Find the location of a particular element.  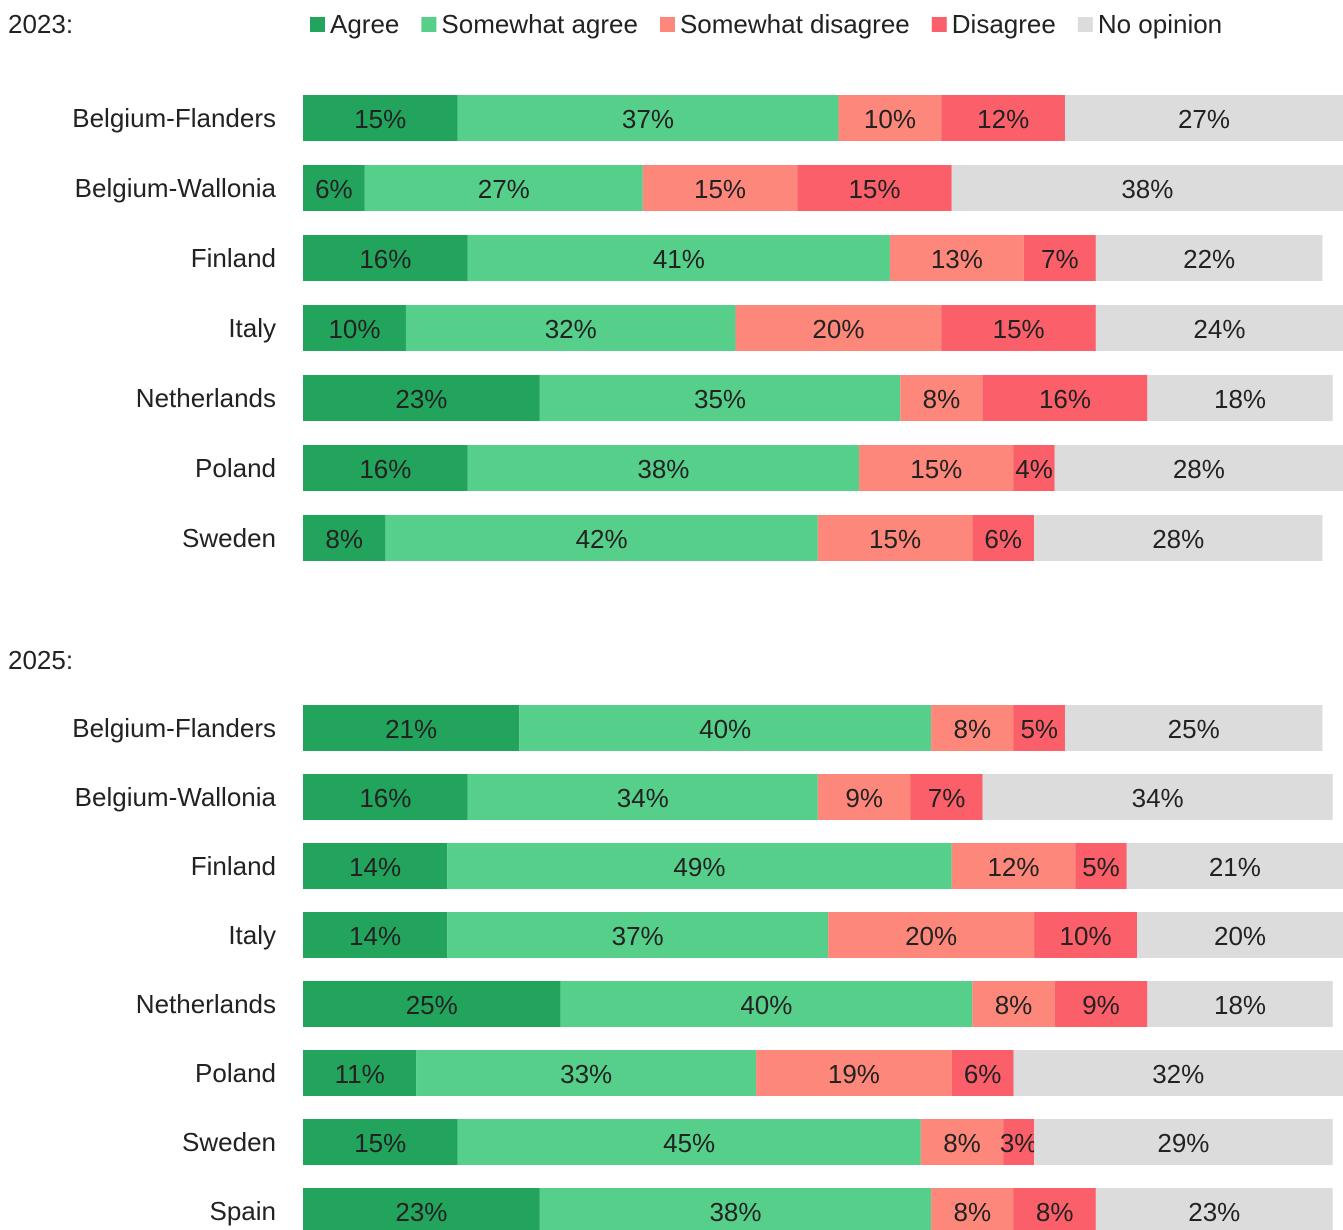

chart-title: 2023: is located at coordinates (40, 24).